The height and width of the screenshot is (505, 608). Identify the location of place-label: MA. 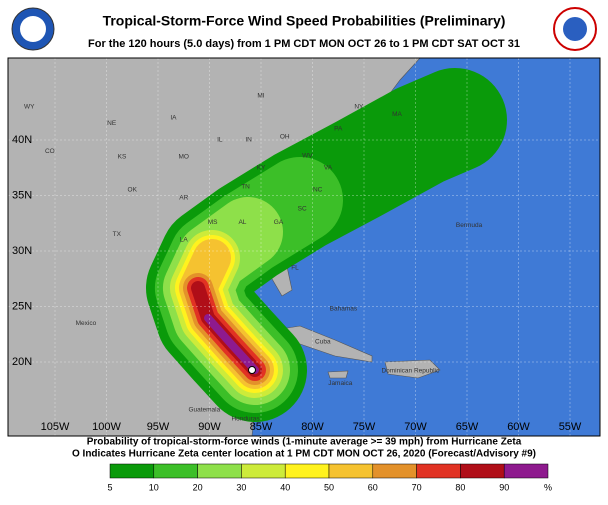
(397, 114).